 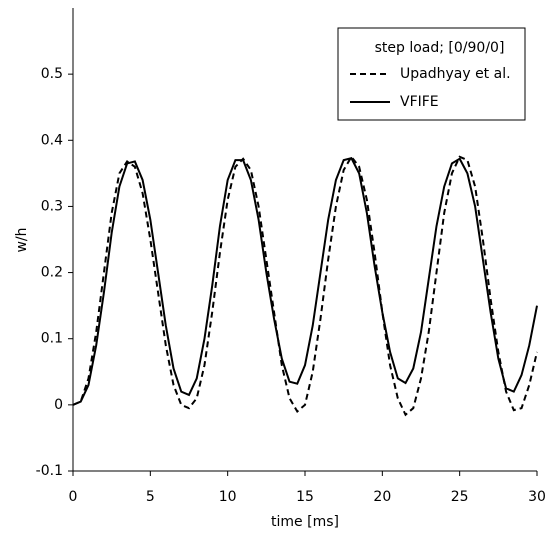 I want to click on x-tick-label: 20, so click(x=382, y=497).